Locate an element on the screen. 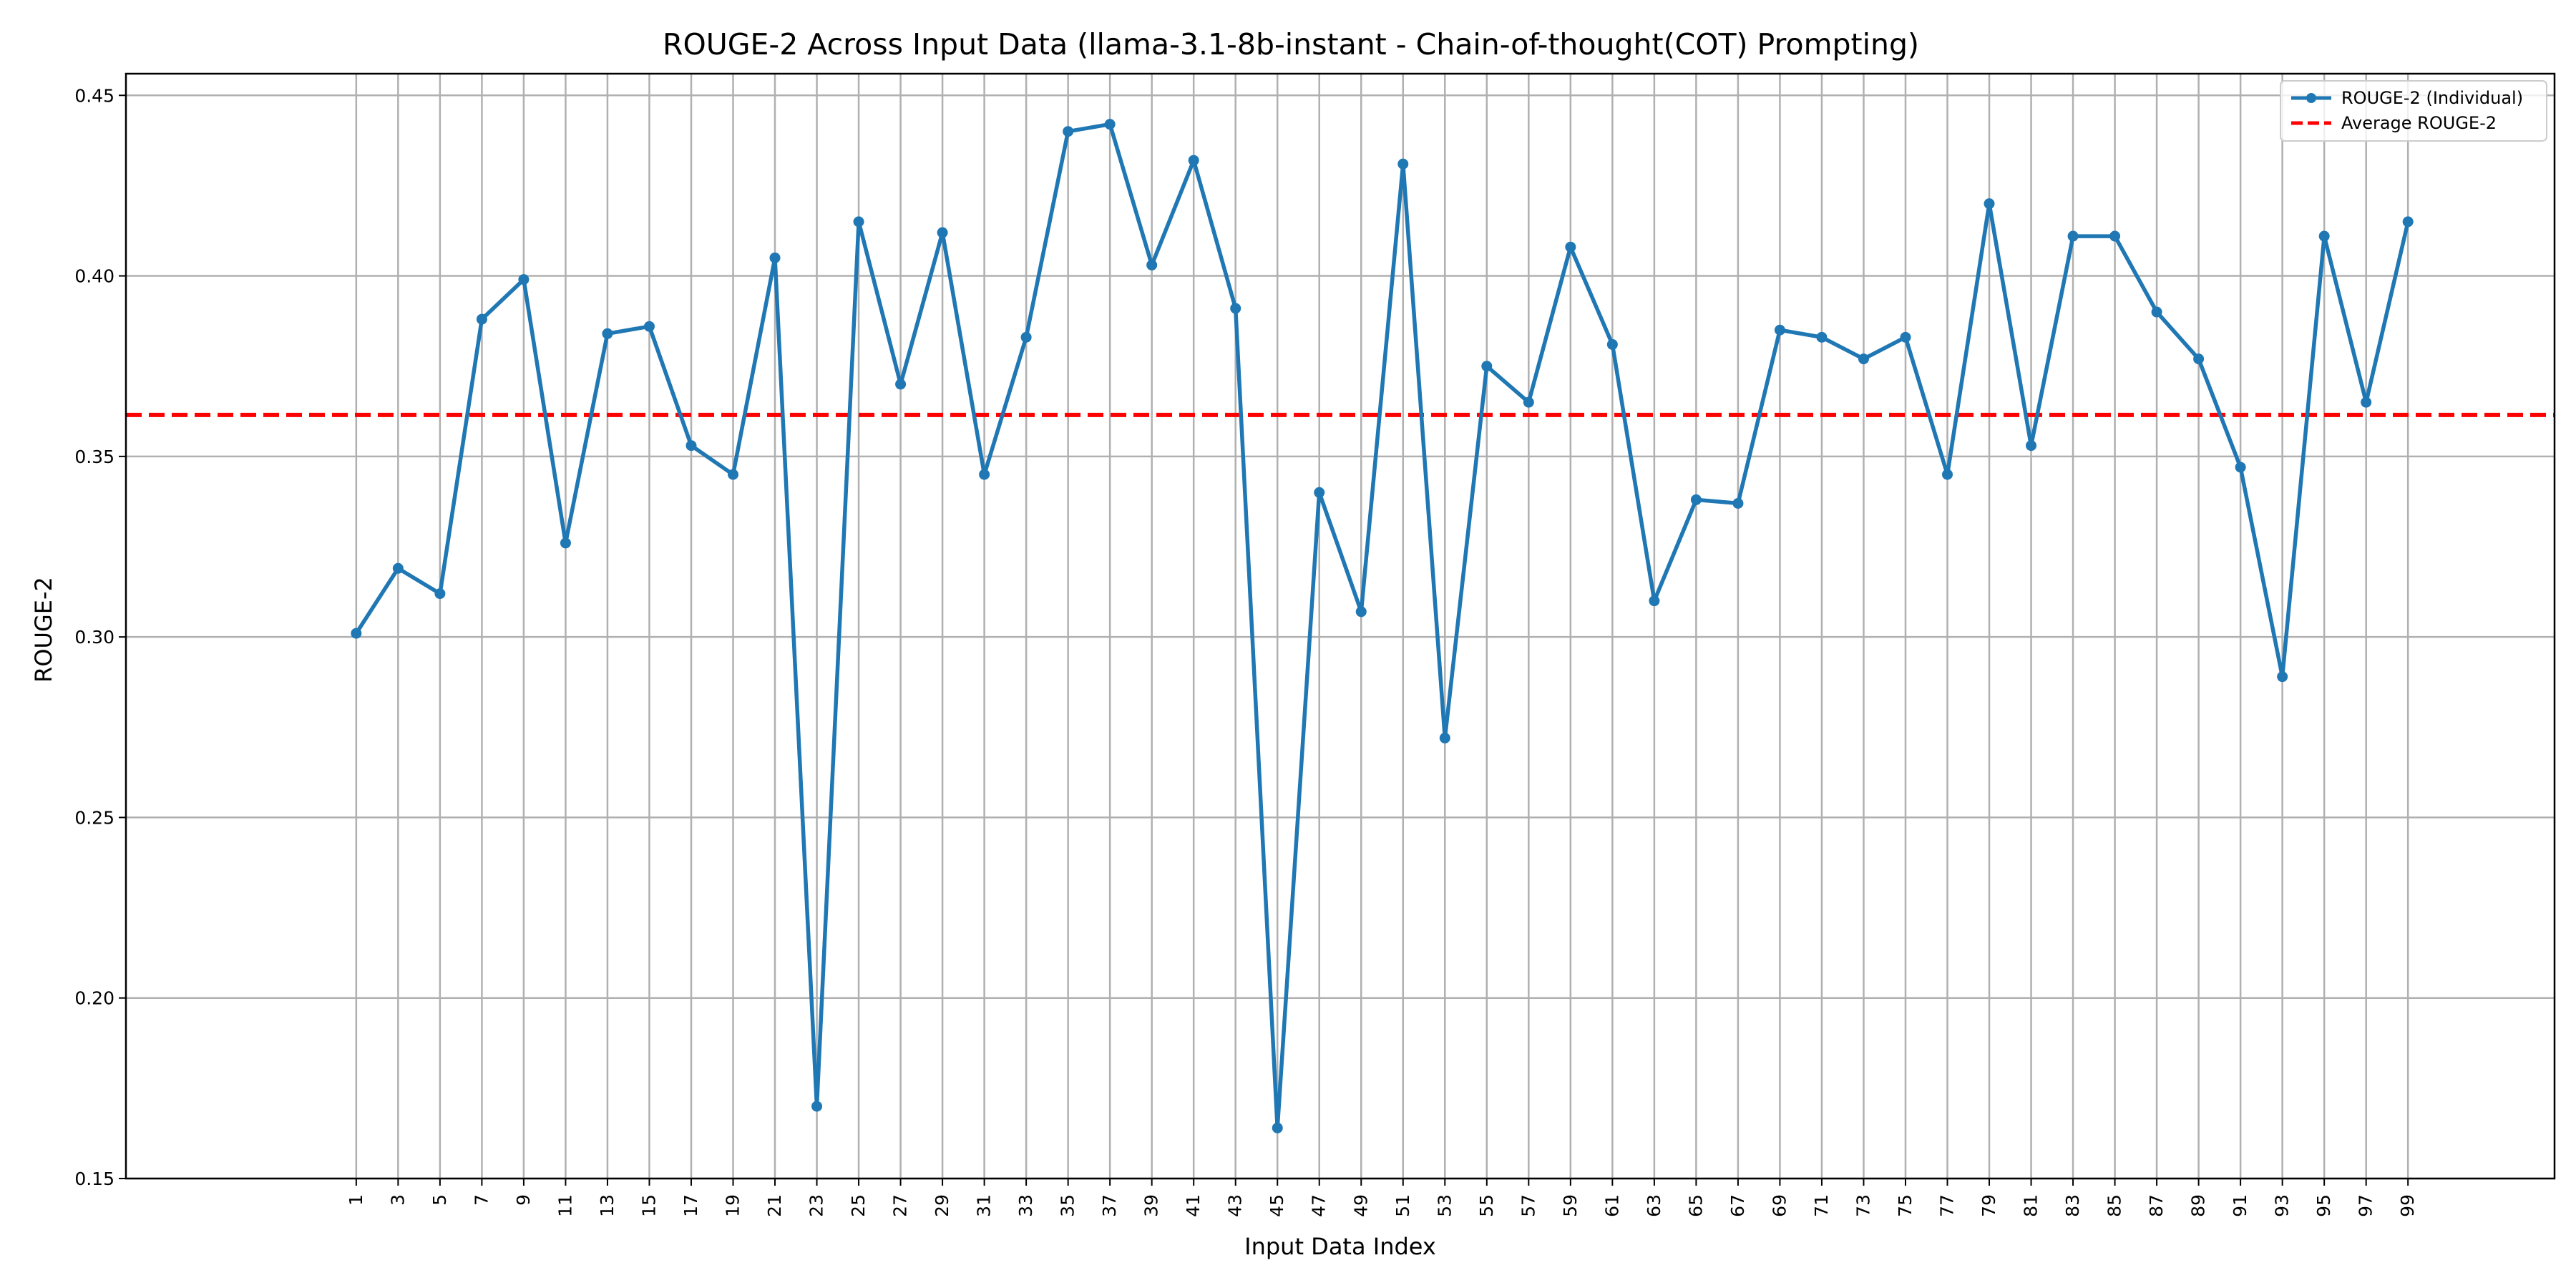  y-tick-label: 0.15 is located at coordinates (94, 1179).